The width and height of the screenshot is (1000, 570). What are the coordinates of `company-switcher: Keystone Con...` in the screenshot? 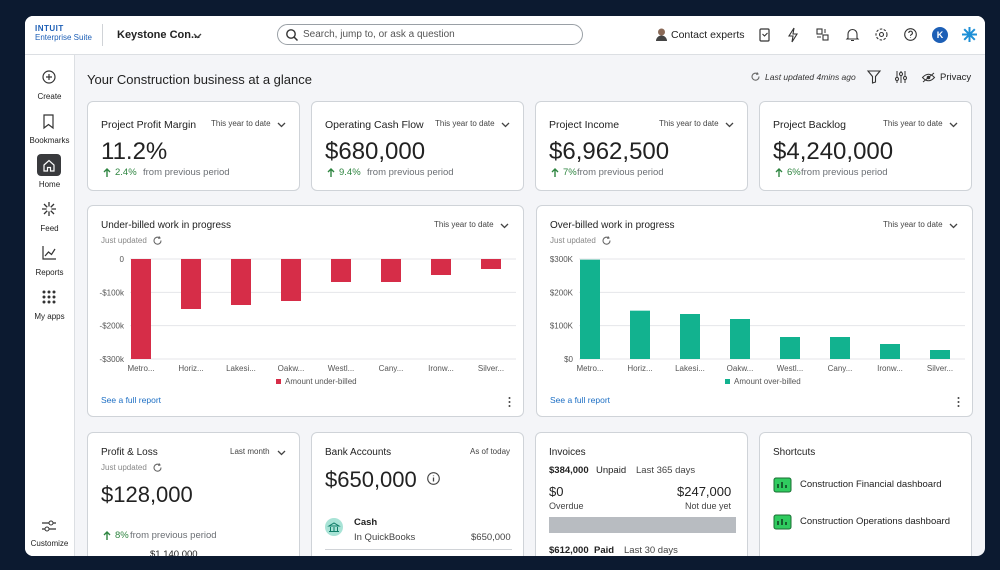 It's located at (159, 35).